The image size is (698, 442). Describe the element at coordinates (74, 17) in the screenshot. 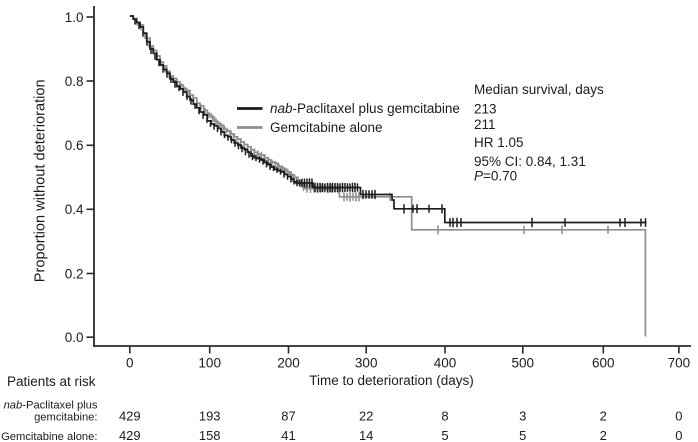

I see `svg-text: 1.0` at that location.